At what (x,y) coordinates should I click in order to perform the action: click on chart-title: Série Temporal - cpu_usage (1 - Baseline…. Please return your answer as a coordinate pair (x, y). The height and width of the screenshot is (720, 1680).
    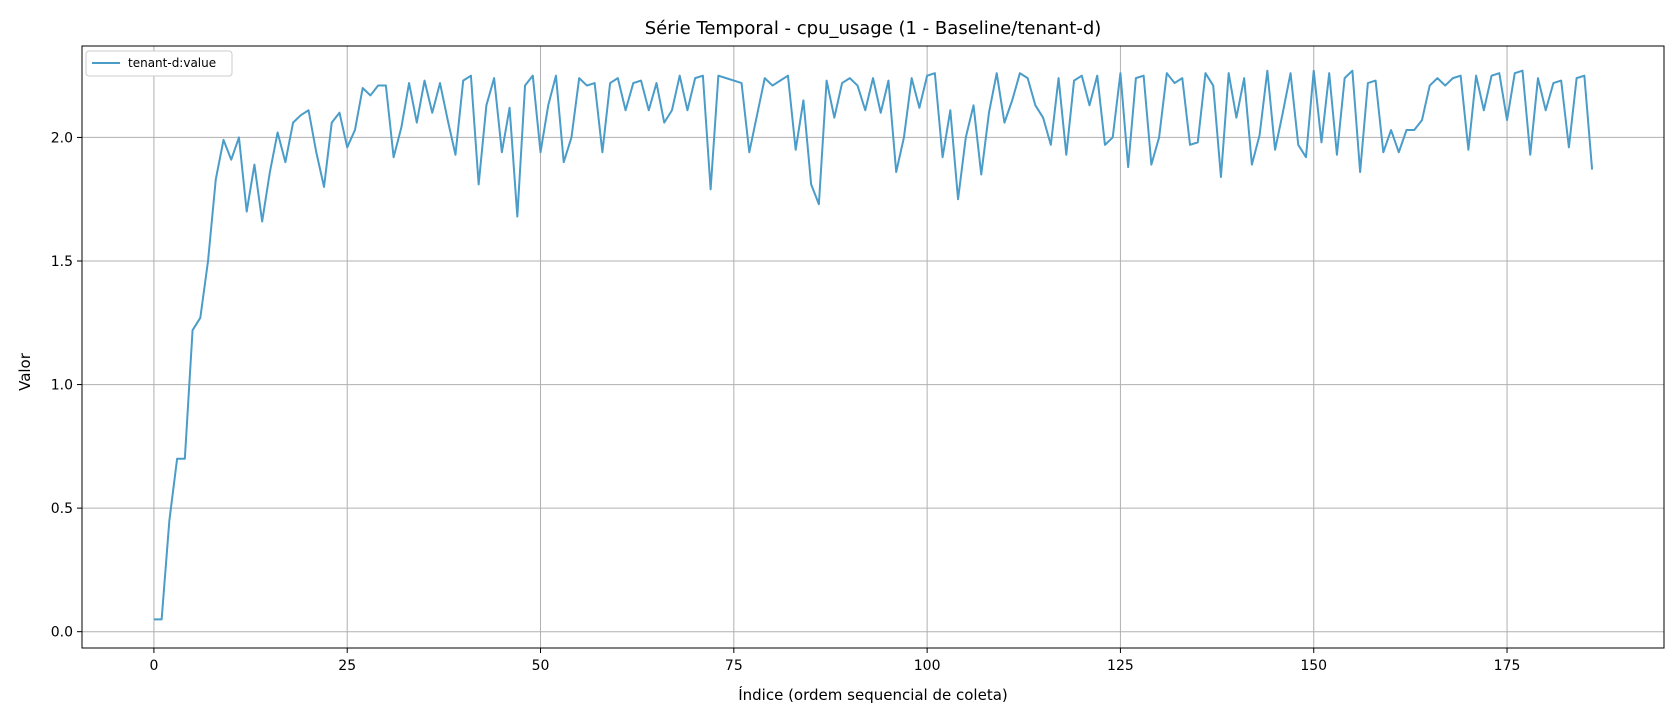
    Looking at the image, I should click on (873, 28).